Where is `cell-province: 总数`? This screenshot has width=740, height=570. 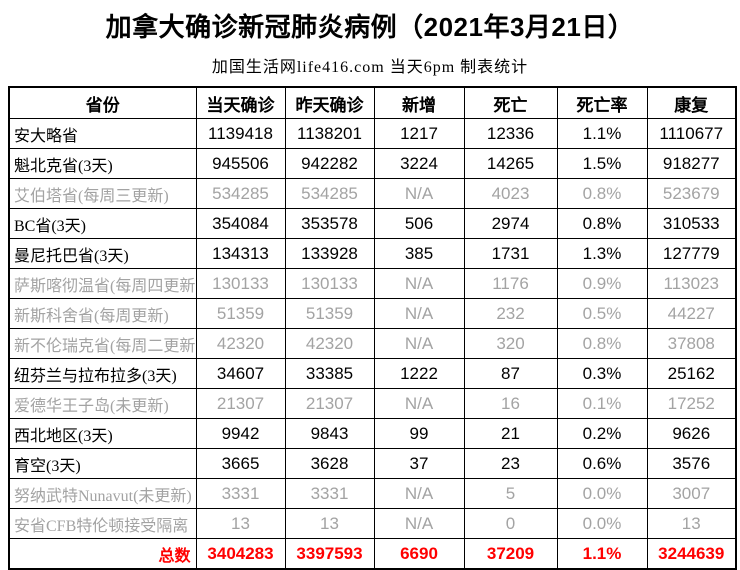
cell-province: 总数 is located at coordinates (102, 554).